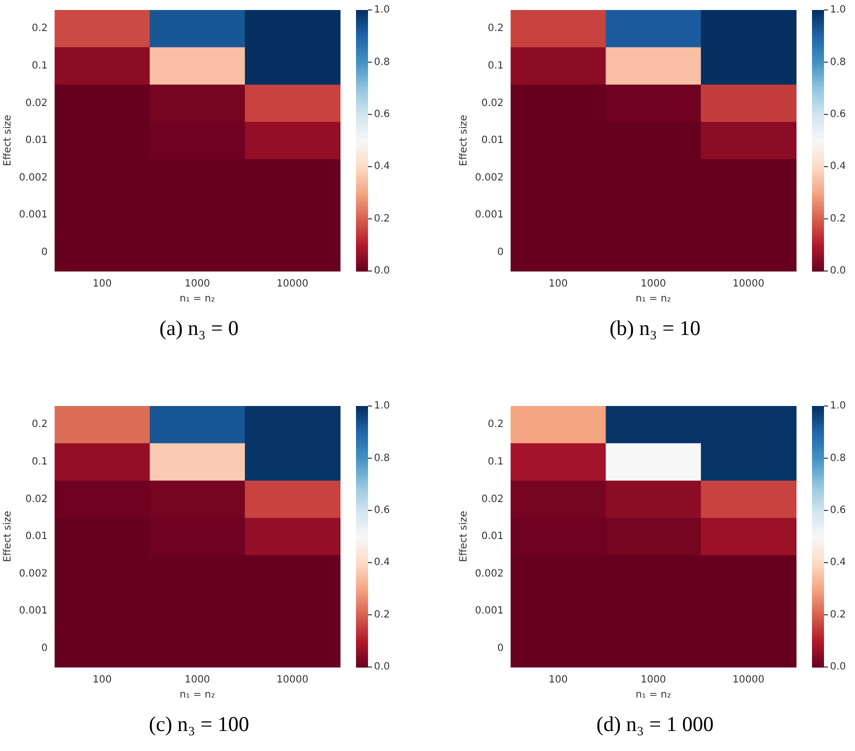 This screenshot has height=751, width=855. Describe the element at coordinates (655, 328) in the screenshot. I see `text: (b) n₃ = 10` at that location.